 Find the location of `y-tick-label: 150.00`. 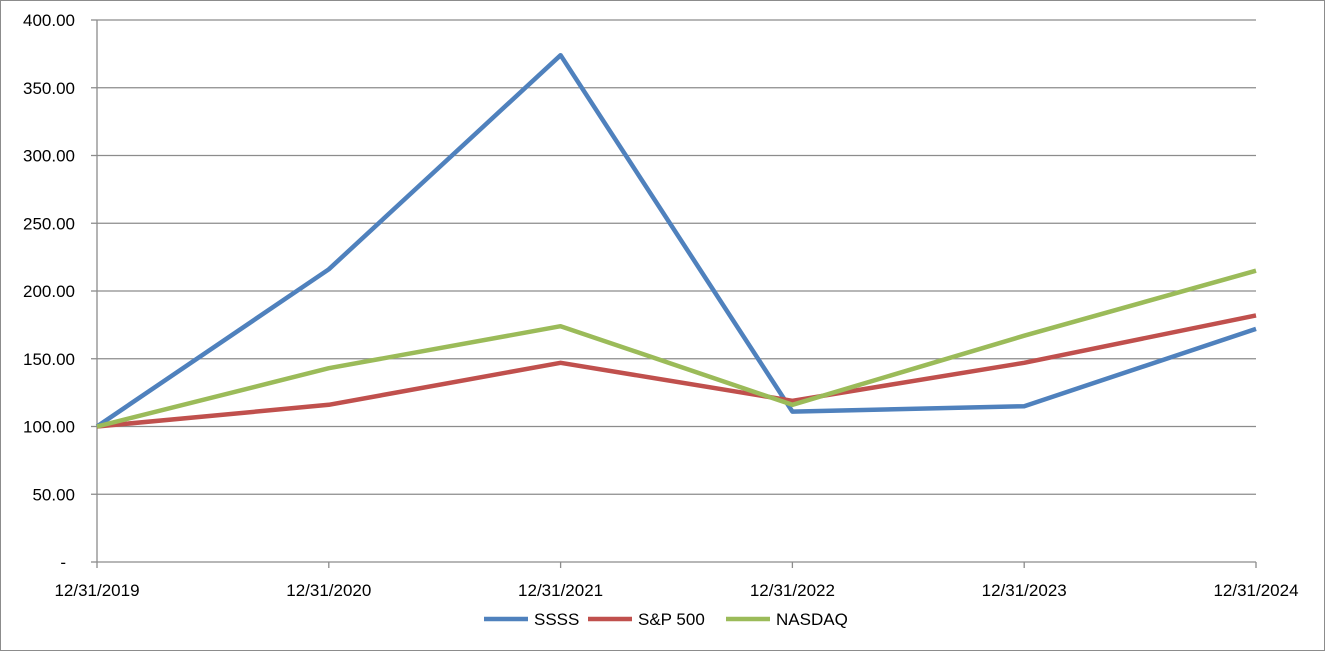

y-tick-label: 150.00 is located at coordinates (49, 359).